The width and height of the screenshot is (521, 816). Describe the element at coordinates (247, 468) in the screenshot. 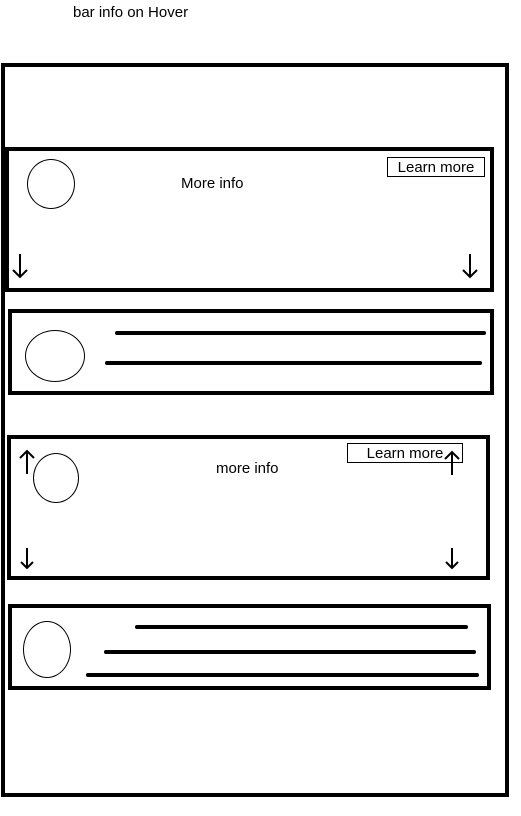

I see `card-info-text: more info` at that location.